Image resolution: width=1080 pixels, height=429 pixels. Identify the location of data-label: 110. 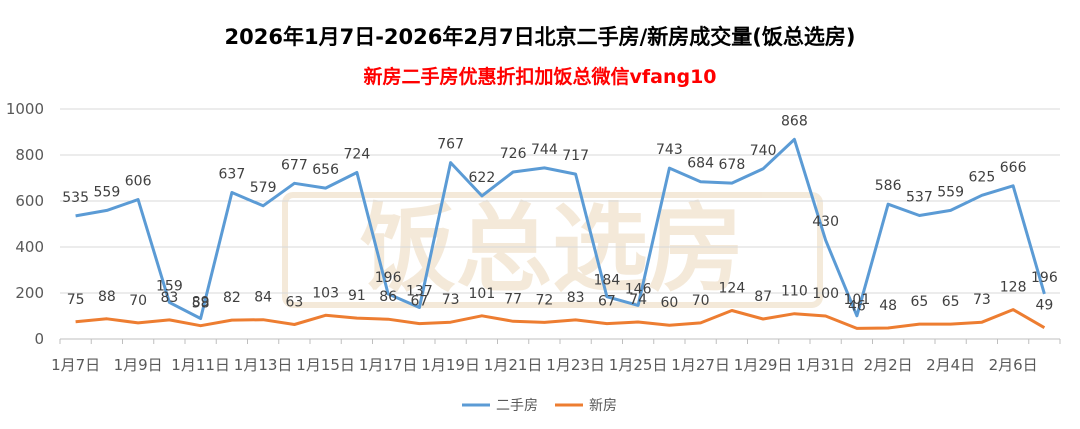
(794, 292).